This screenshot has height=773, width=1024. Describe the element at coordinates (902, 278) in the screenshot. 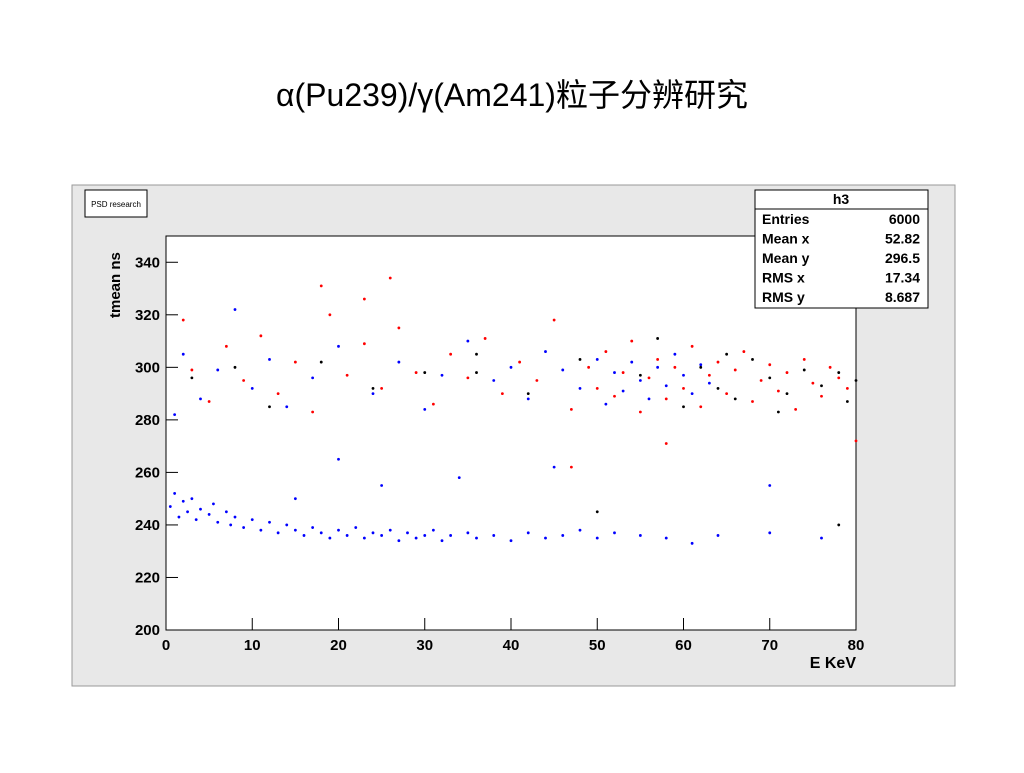

I see `stats-value: 17.34` at that location.